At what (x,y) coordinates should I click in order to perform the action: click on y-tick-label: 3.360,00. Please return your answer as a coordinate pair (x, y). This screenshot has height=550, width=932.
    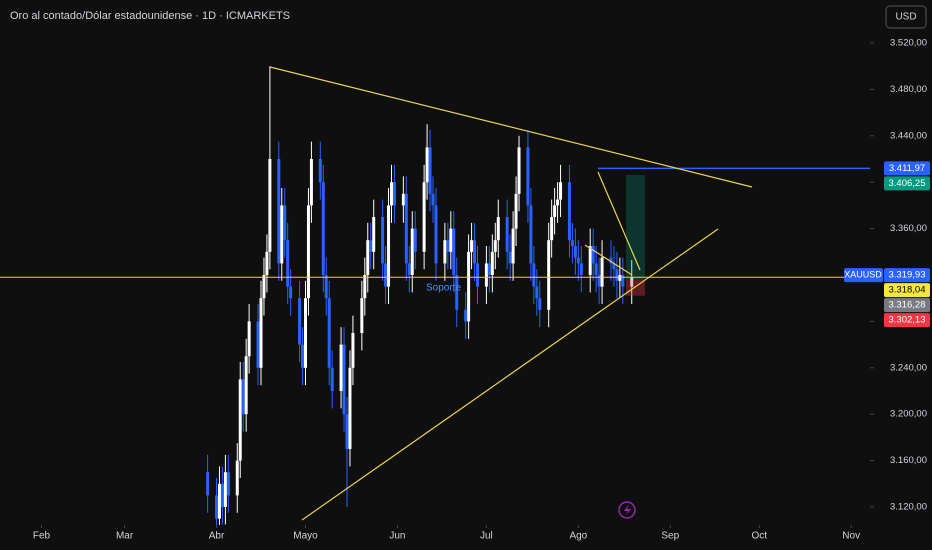
    Looking at the image, I should click on (908, 228).